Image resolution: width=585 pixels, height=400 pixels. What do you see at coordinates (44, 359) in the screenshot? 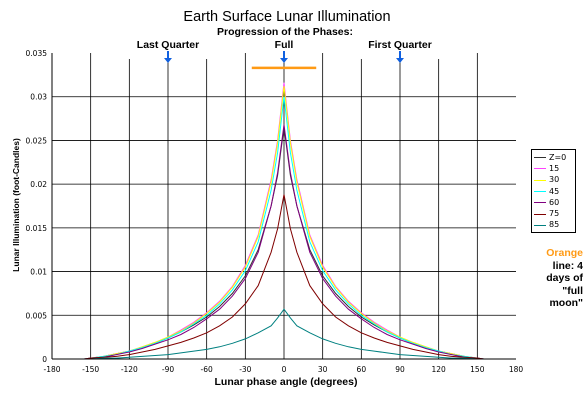
I see `y-tick-label: 0` at bounding box center [44, 359].